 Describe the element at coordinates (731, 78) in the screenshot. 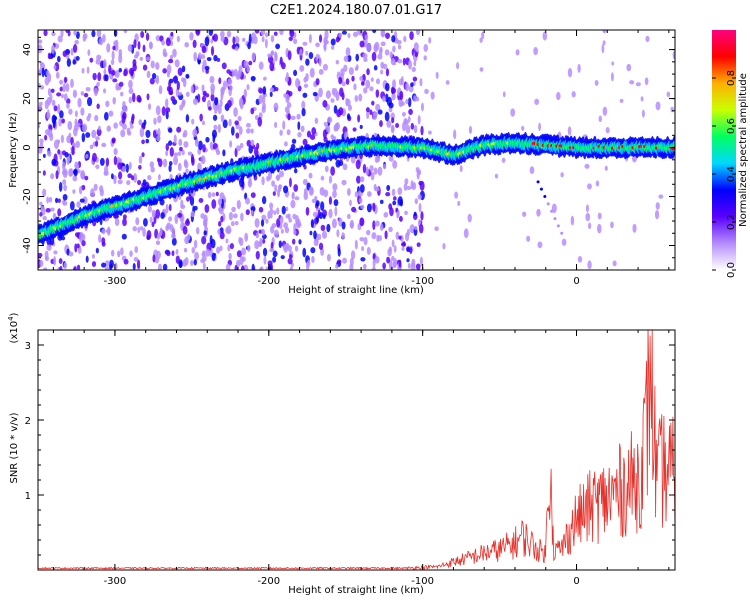

I see `colorbar-tick-label: 0.8` at that location.